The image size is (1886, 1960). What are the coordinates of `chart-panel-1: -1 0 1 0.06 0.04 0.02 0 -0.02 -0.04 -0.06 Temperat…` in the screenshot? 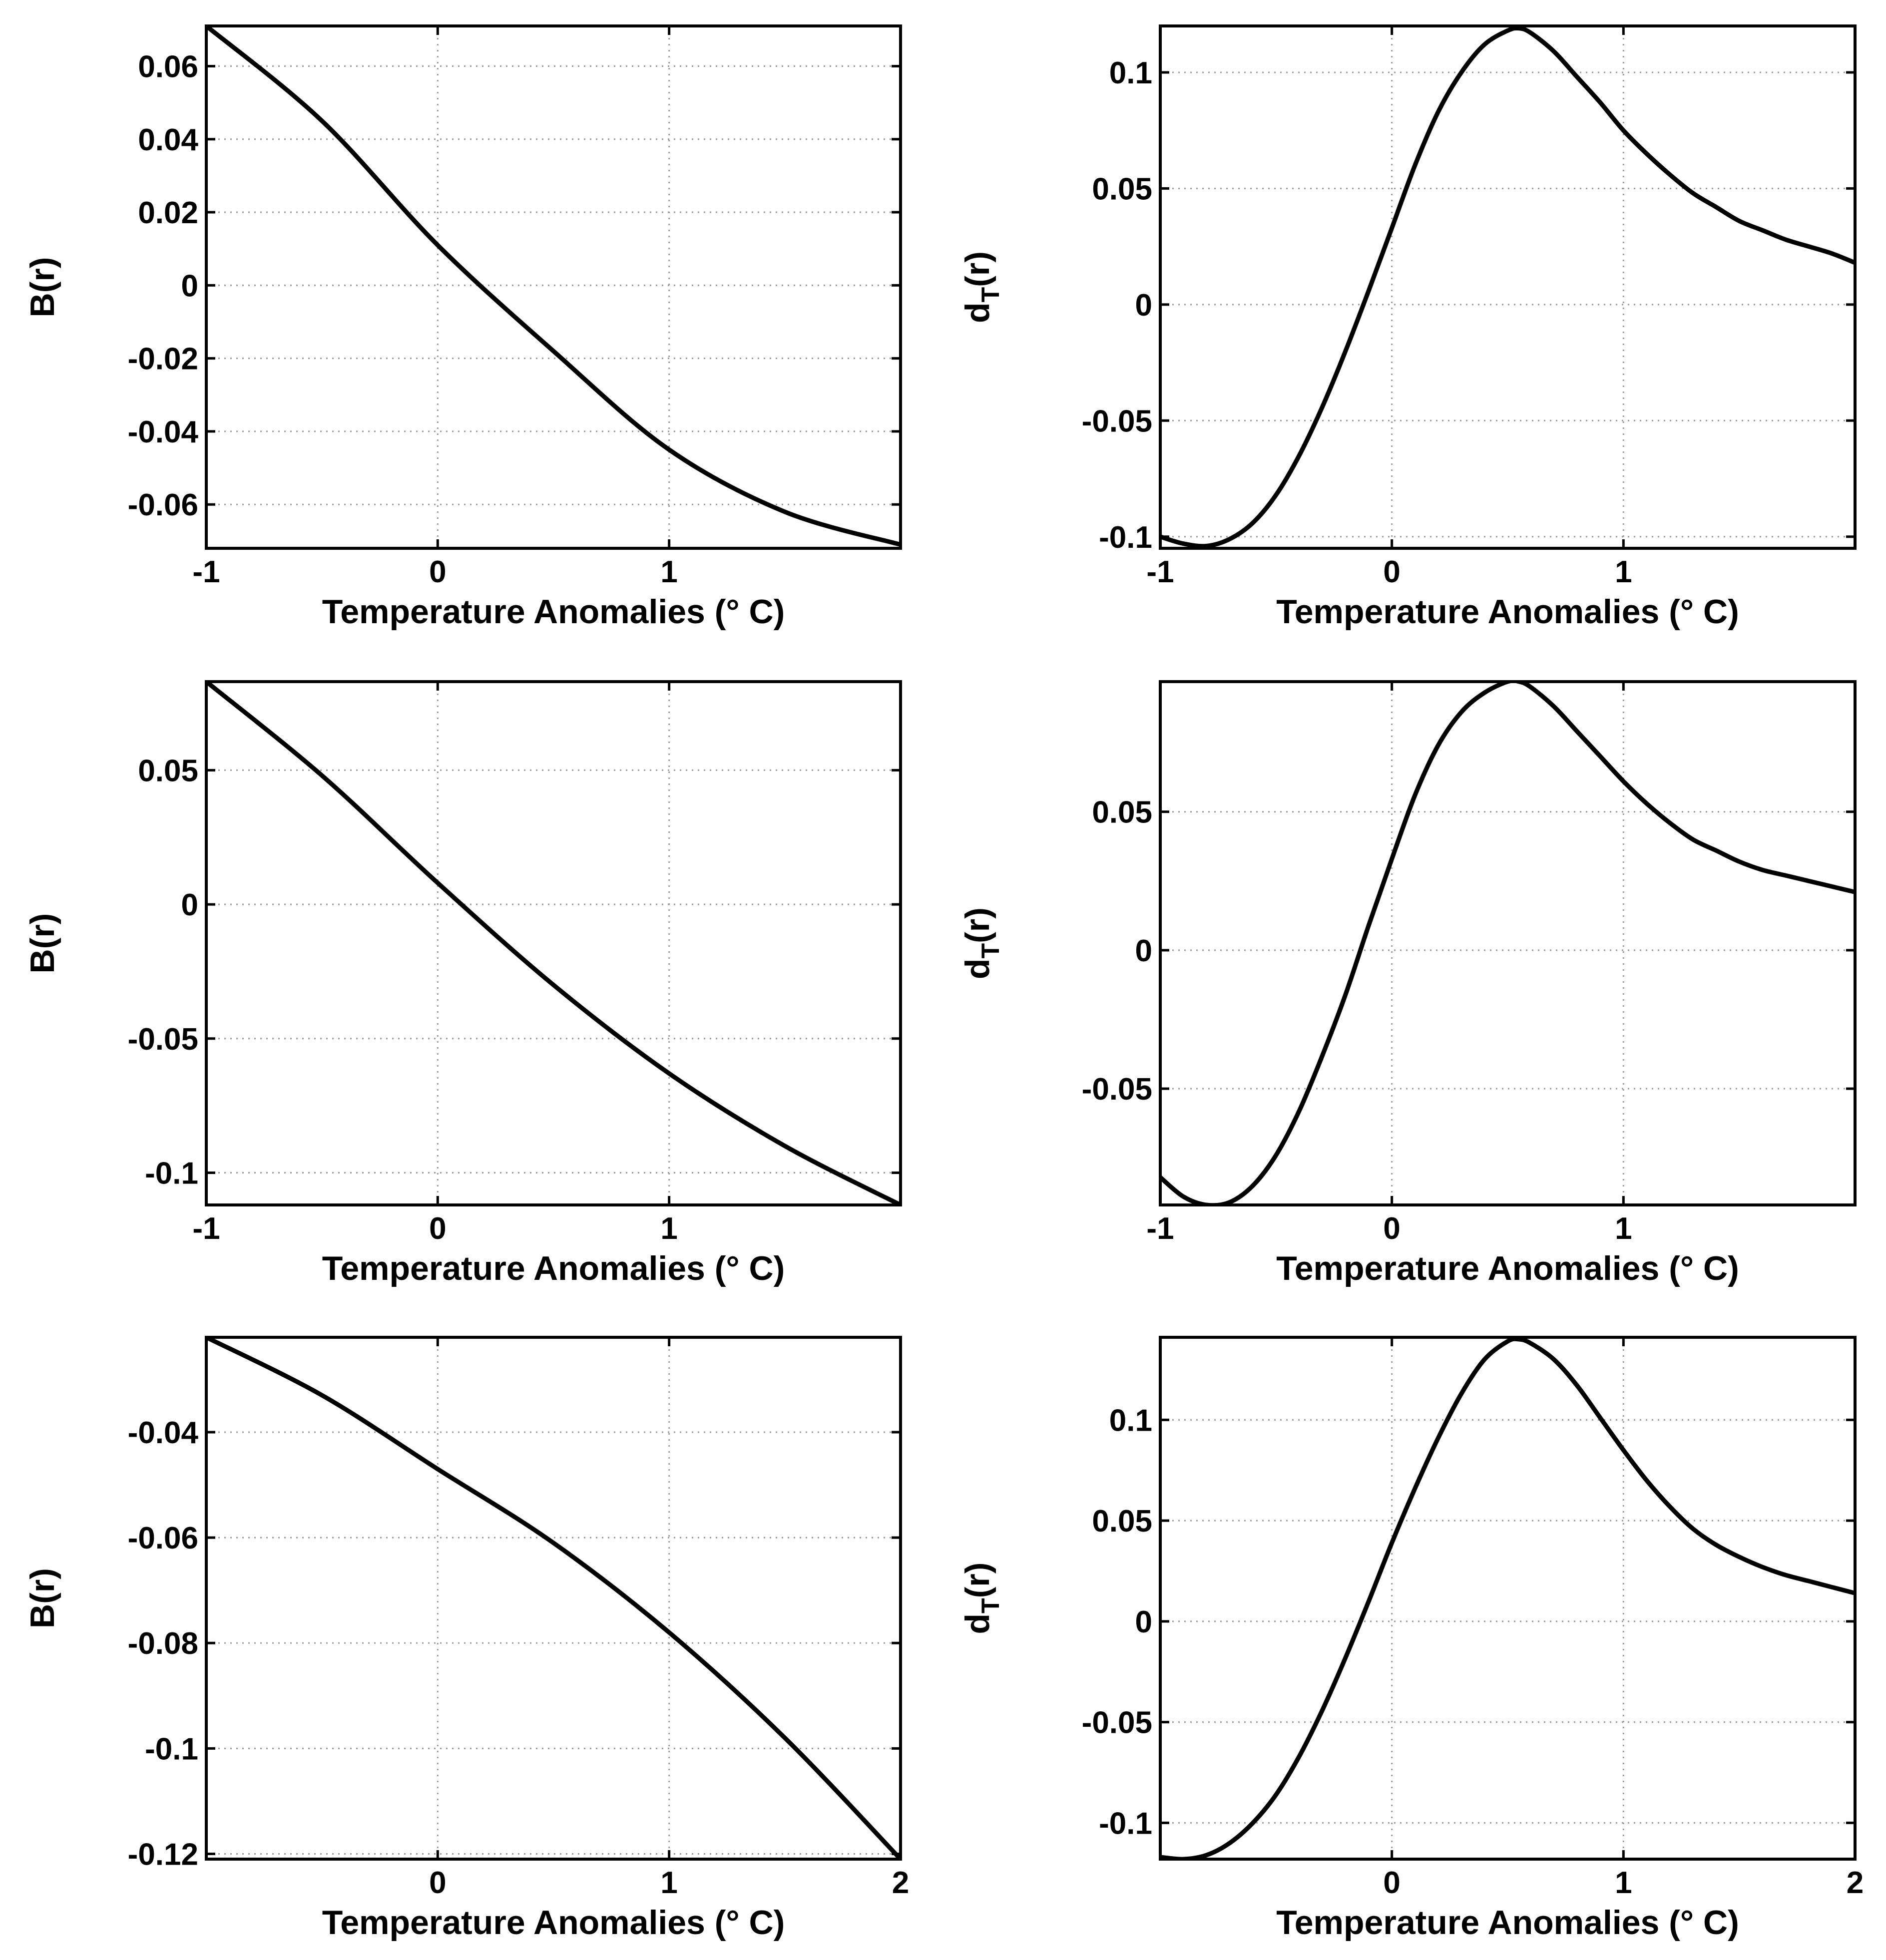 It's located at (462, 327).